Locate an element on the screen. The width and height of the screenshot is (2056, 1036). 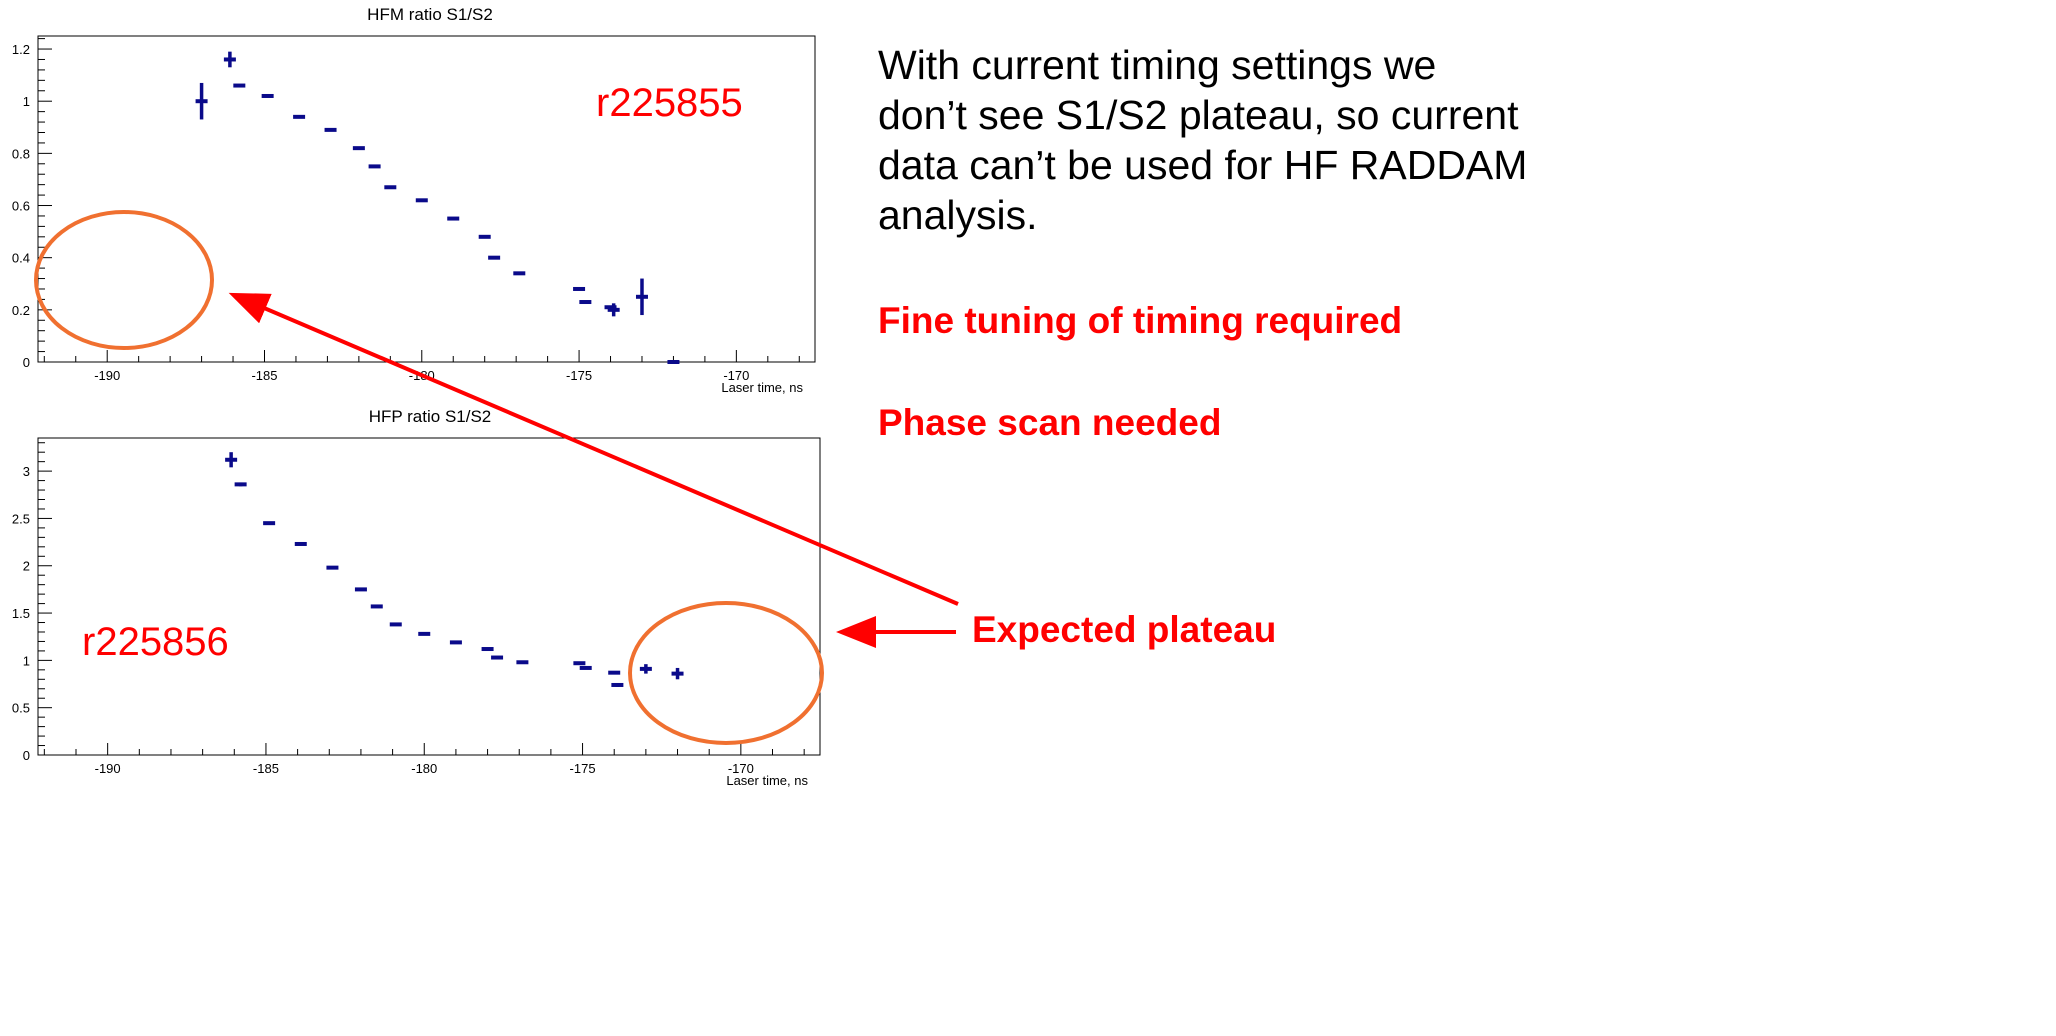
fine-tuning-note: Fine tuning of timing required is located at coordinates (1140, 320).